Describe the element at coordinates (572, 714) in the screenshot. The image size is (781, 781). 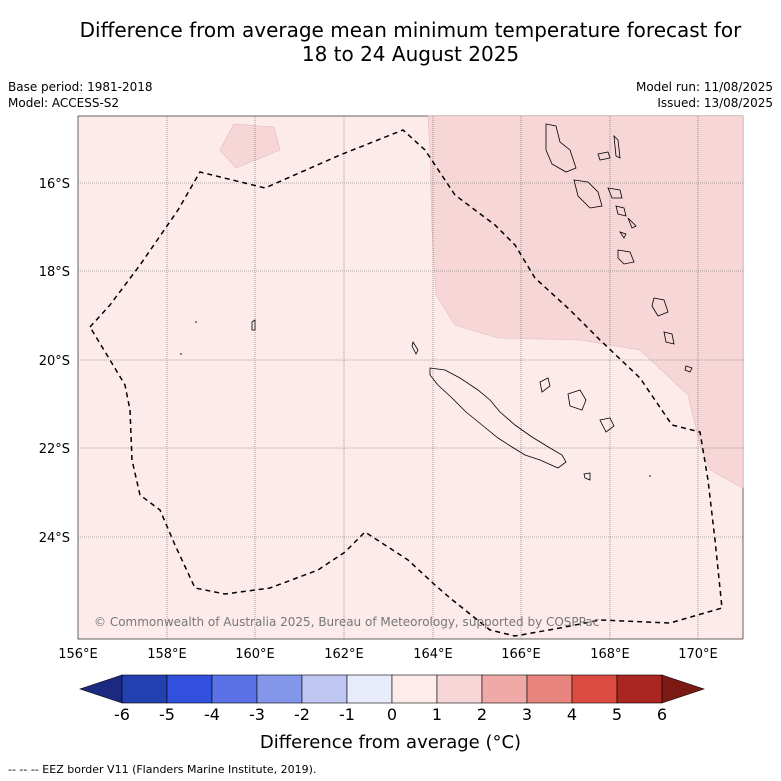
I see `colorbar-tick-label: 4` at that location.